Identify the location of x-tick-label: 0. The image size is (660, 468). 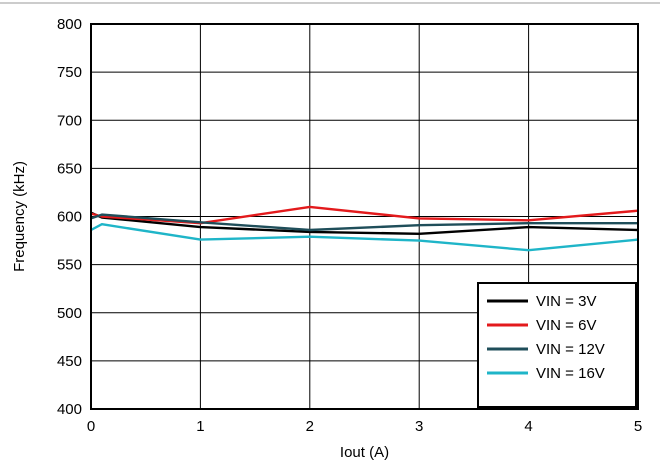
(91, 426).